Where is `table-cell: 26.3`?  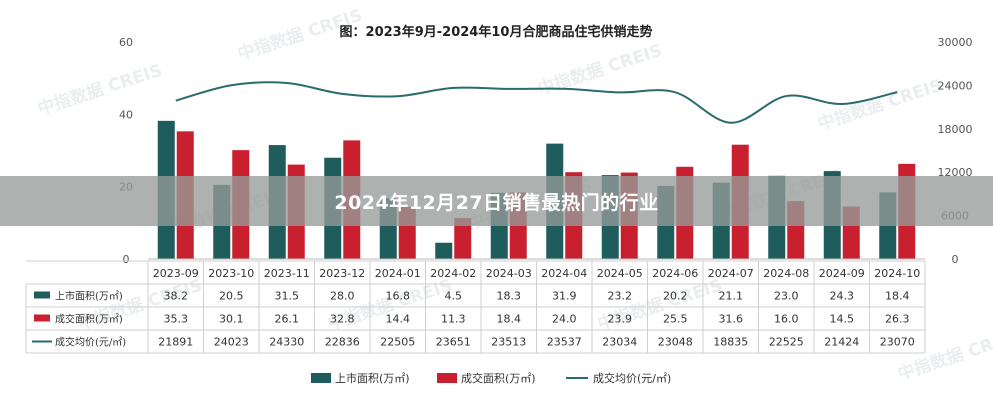 table-cell: 26.3 is located at coordinates (897, 319).